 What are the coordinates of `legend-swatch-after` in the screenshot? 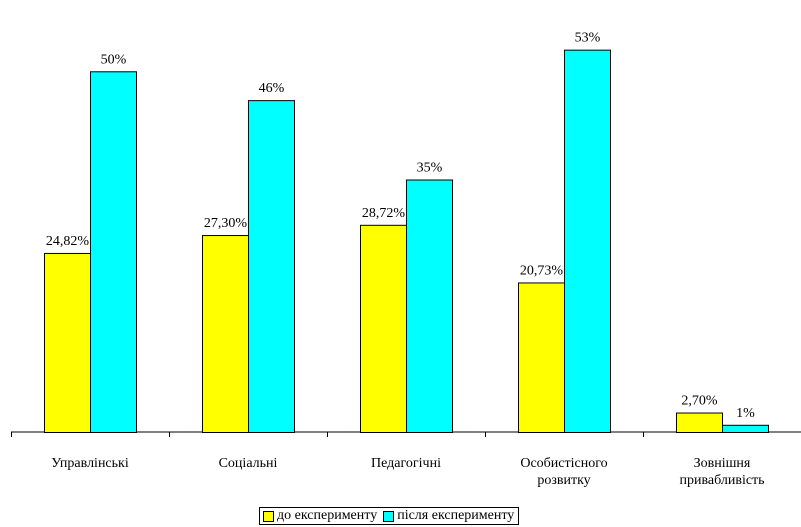 It's located at (389, 516).